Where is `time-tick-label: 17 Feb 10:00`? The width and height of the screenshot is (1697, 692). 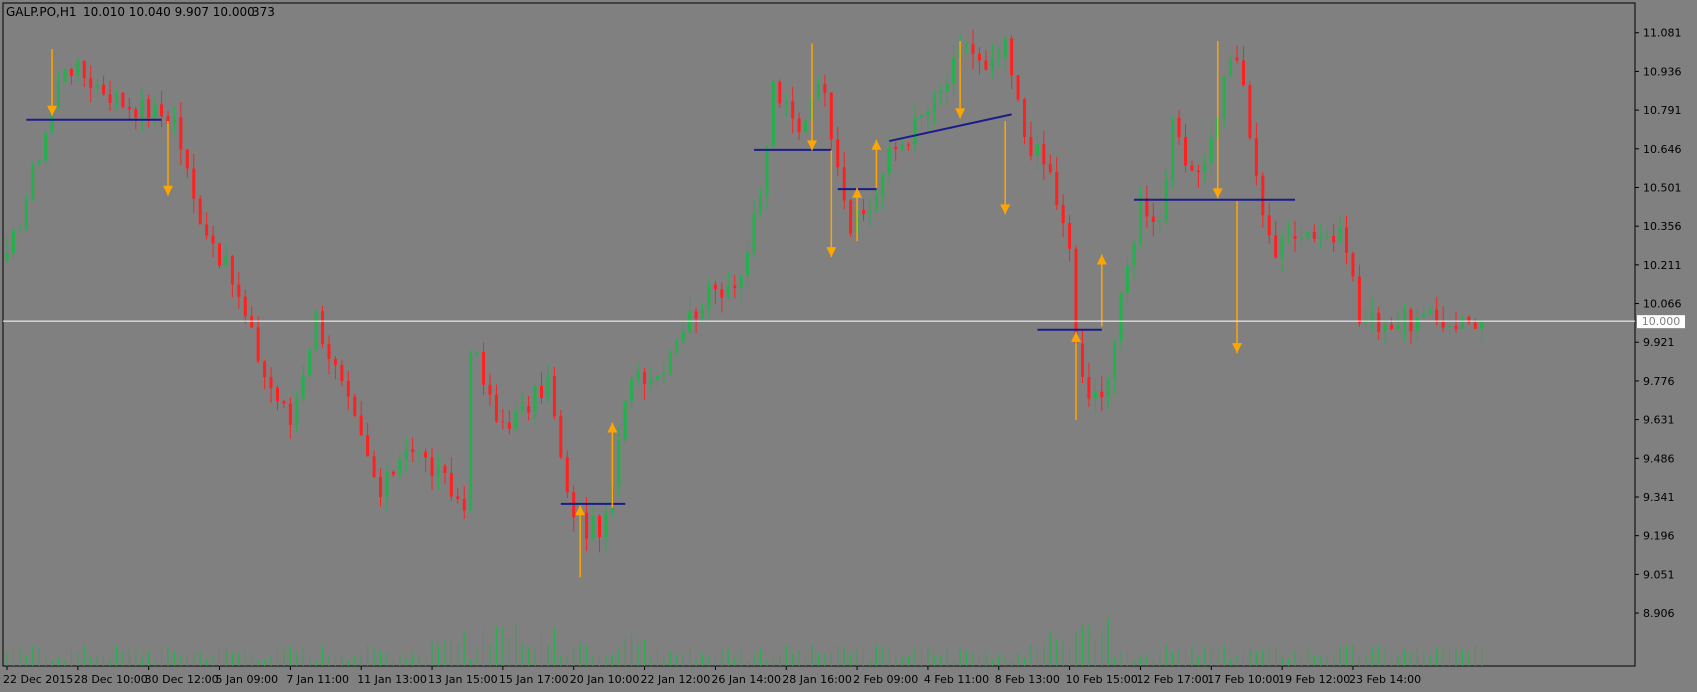 time-tick-label: 17 Feb 10:00 is located at coordinates (1243, 679).